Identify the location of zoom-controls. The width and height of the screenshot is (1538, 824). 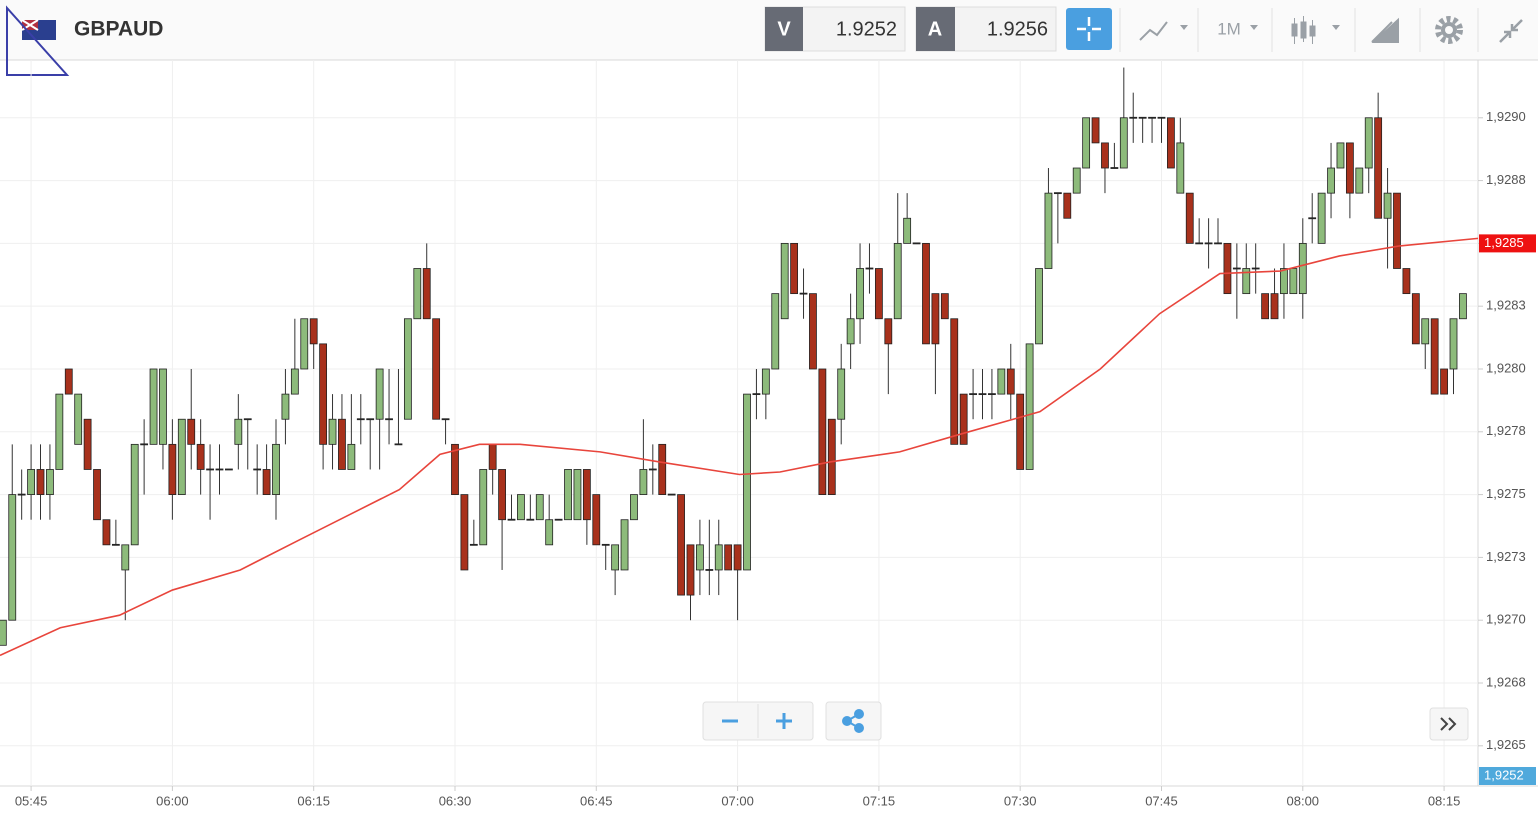
(1085, 721).